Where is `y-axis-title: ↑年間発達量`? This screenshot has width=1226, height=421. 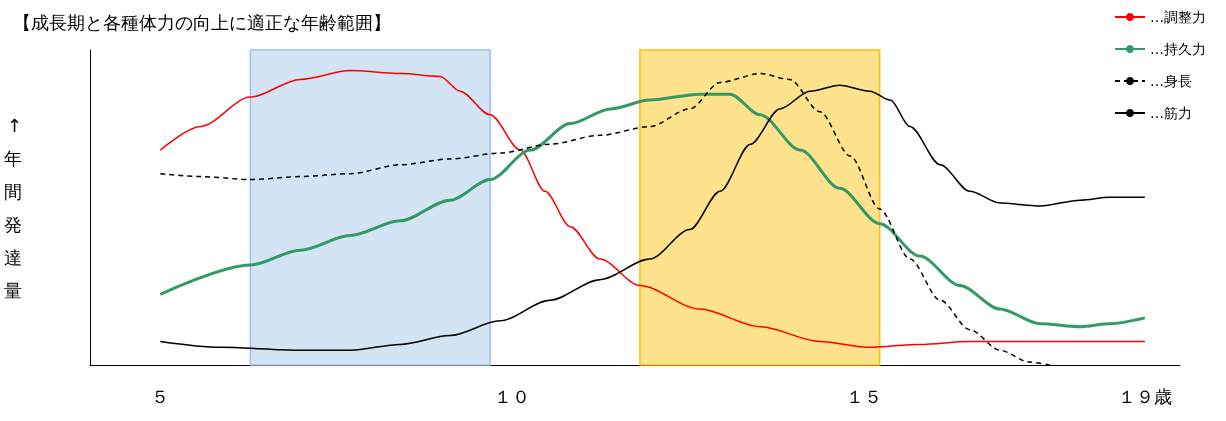
y-axis-title: ↑年間発達量 is located at coordinates (13, 207).